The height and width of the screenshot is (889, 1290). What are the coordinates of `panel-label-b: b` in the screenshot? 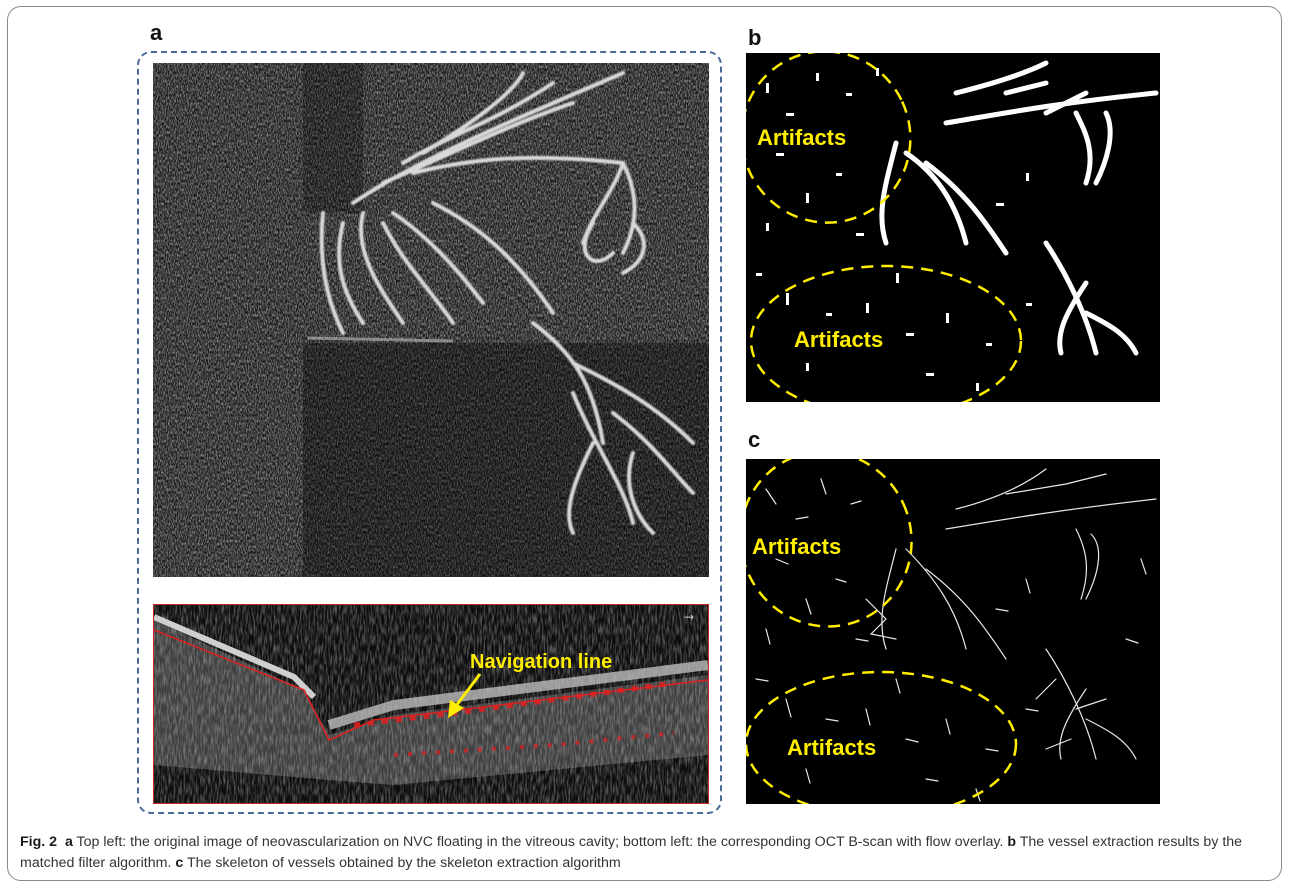 It's located at (755, 37).